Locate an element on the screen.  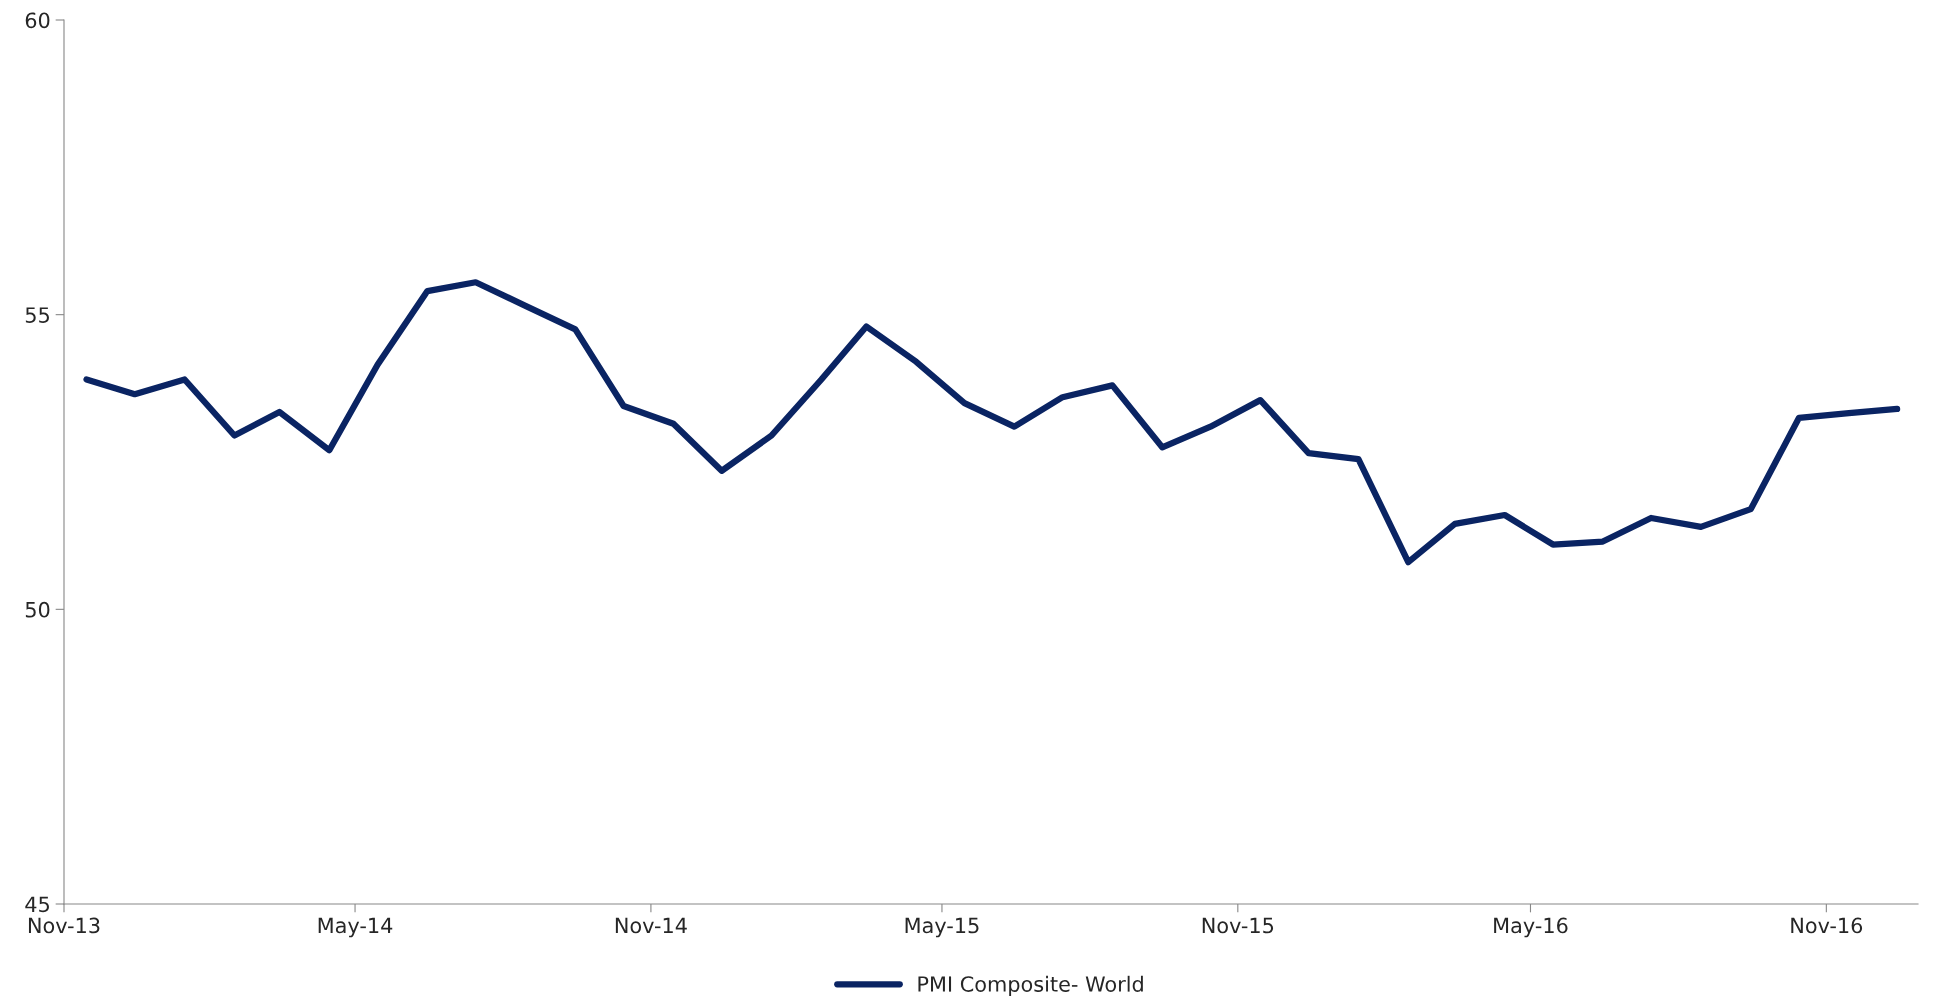
y-tick-label: 55 is located at coordinates (37, 315).